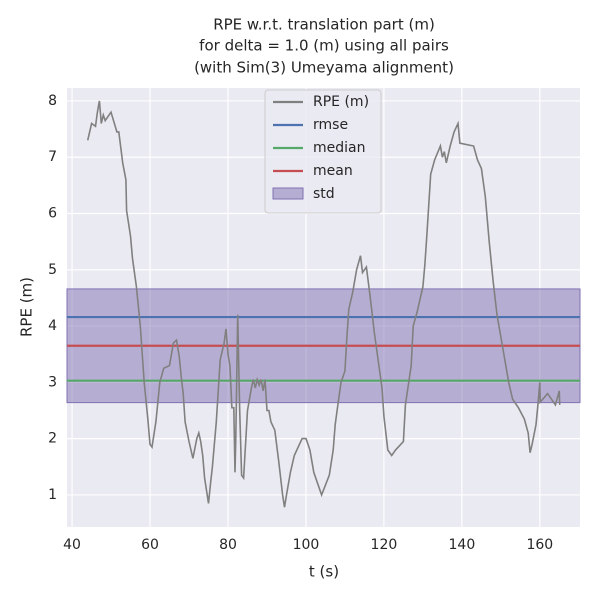 The height and width of the screenshot is (600, 600). What do you see at coordinates (52, 326) in the screenshot?
I see `y-tick-label: 4` at bounding box center [52, 326].